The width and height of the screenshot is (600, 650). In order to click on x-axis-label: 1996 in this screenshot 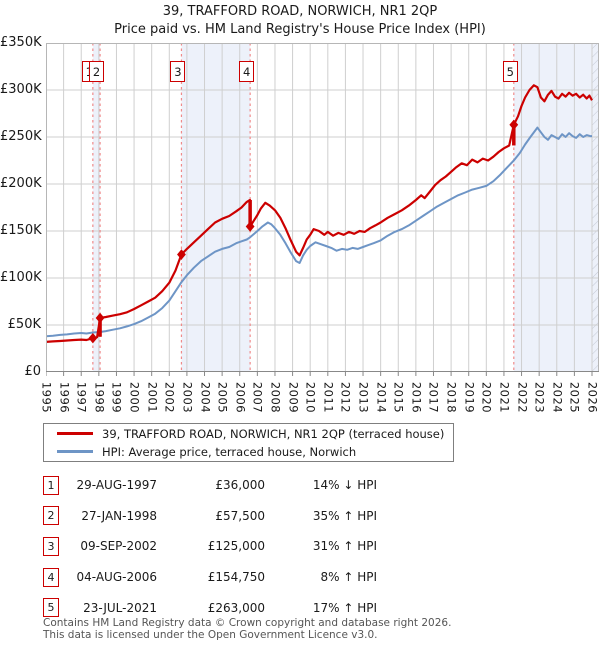, I will do `click(64, 397)`.